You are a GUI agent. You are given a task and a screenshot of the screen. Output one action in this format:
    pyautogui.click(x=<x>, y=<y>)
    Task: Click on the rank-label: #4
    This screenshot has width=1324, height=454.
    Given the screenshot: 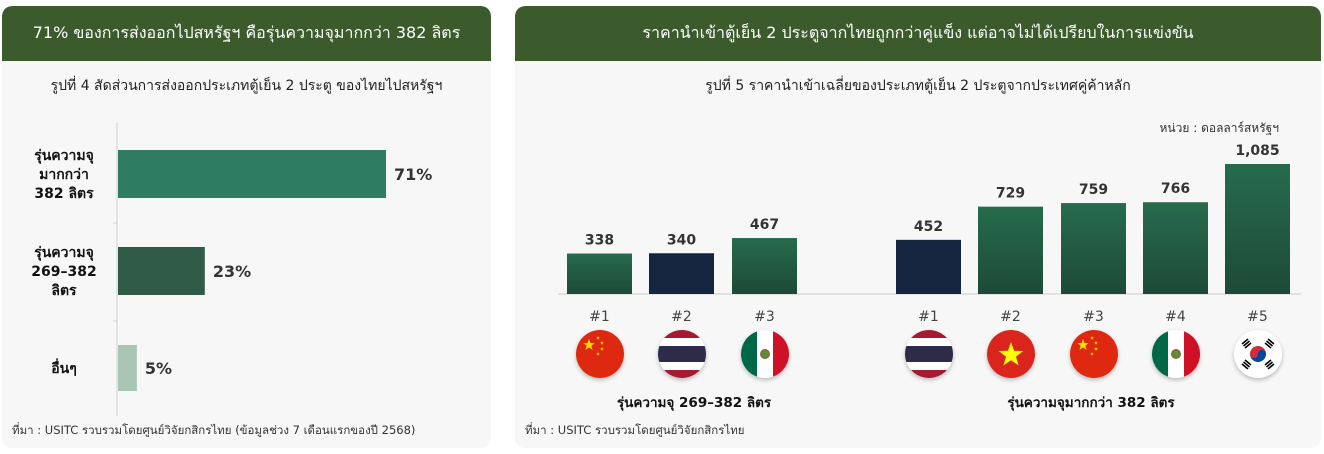 What is the action you would take?
    pyautogui.click(x=1175, y=317)
    